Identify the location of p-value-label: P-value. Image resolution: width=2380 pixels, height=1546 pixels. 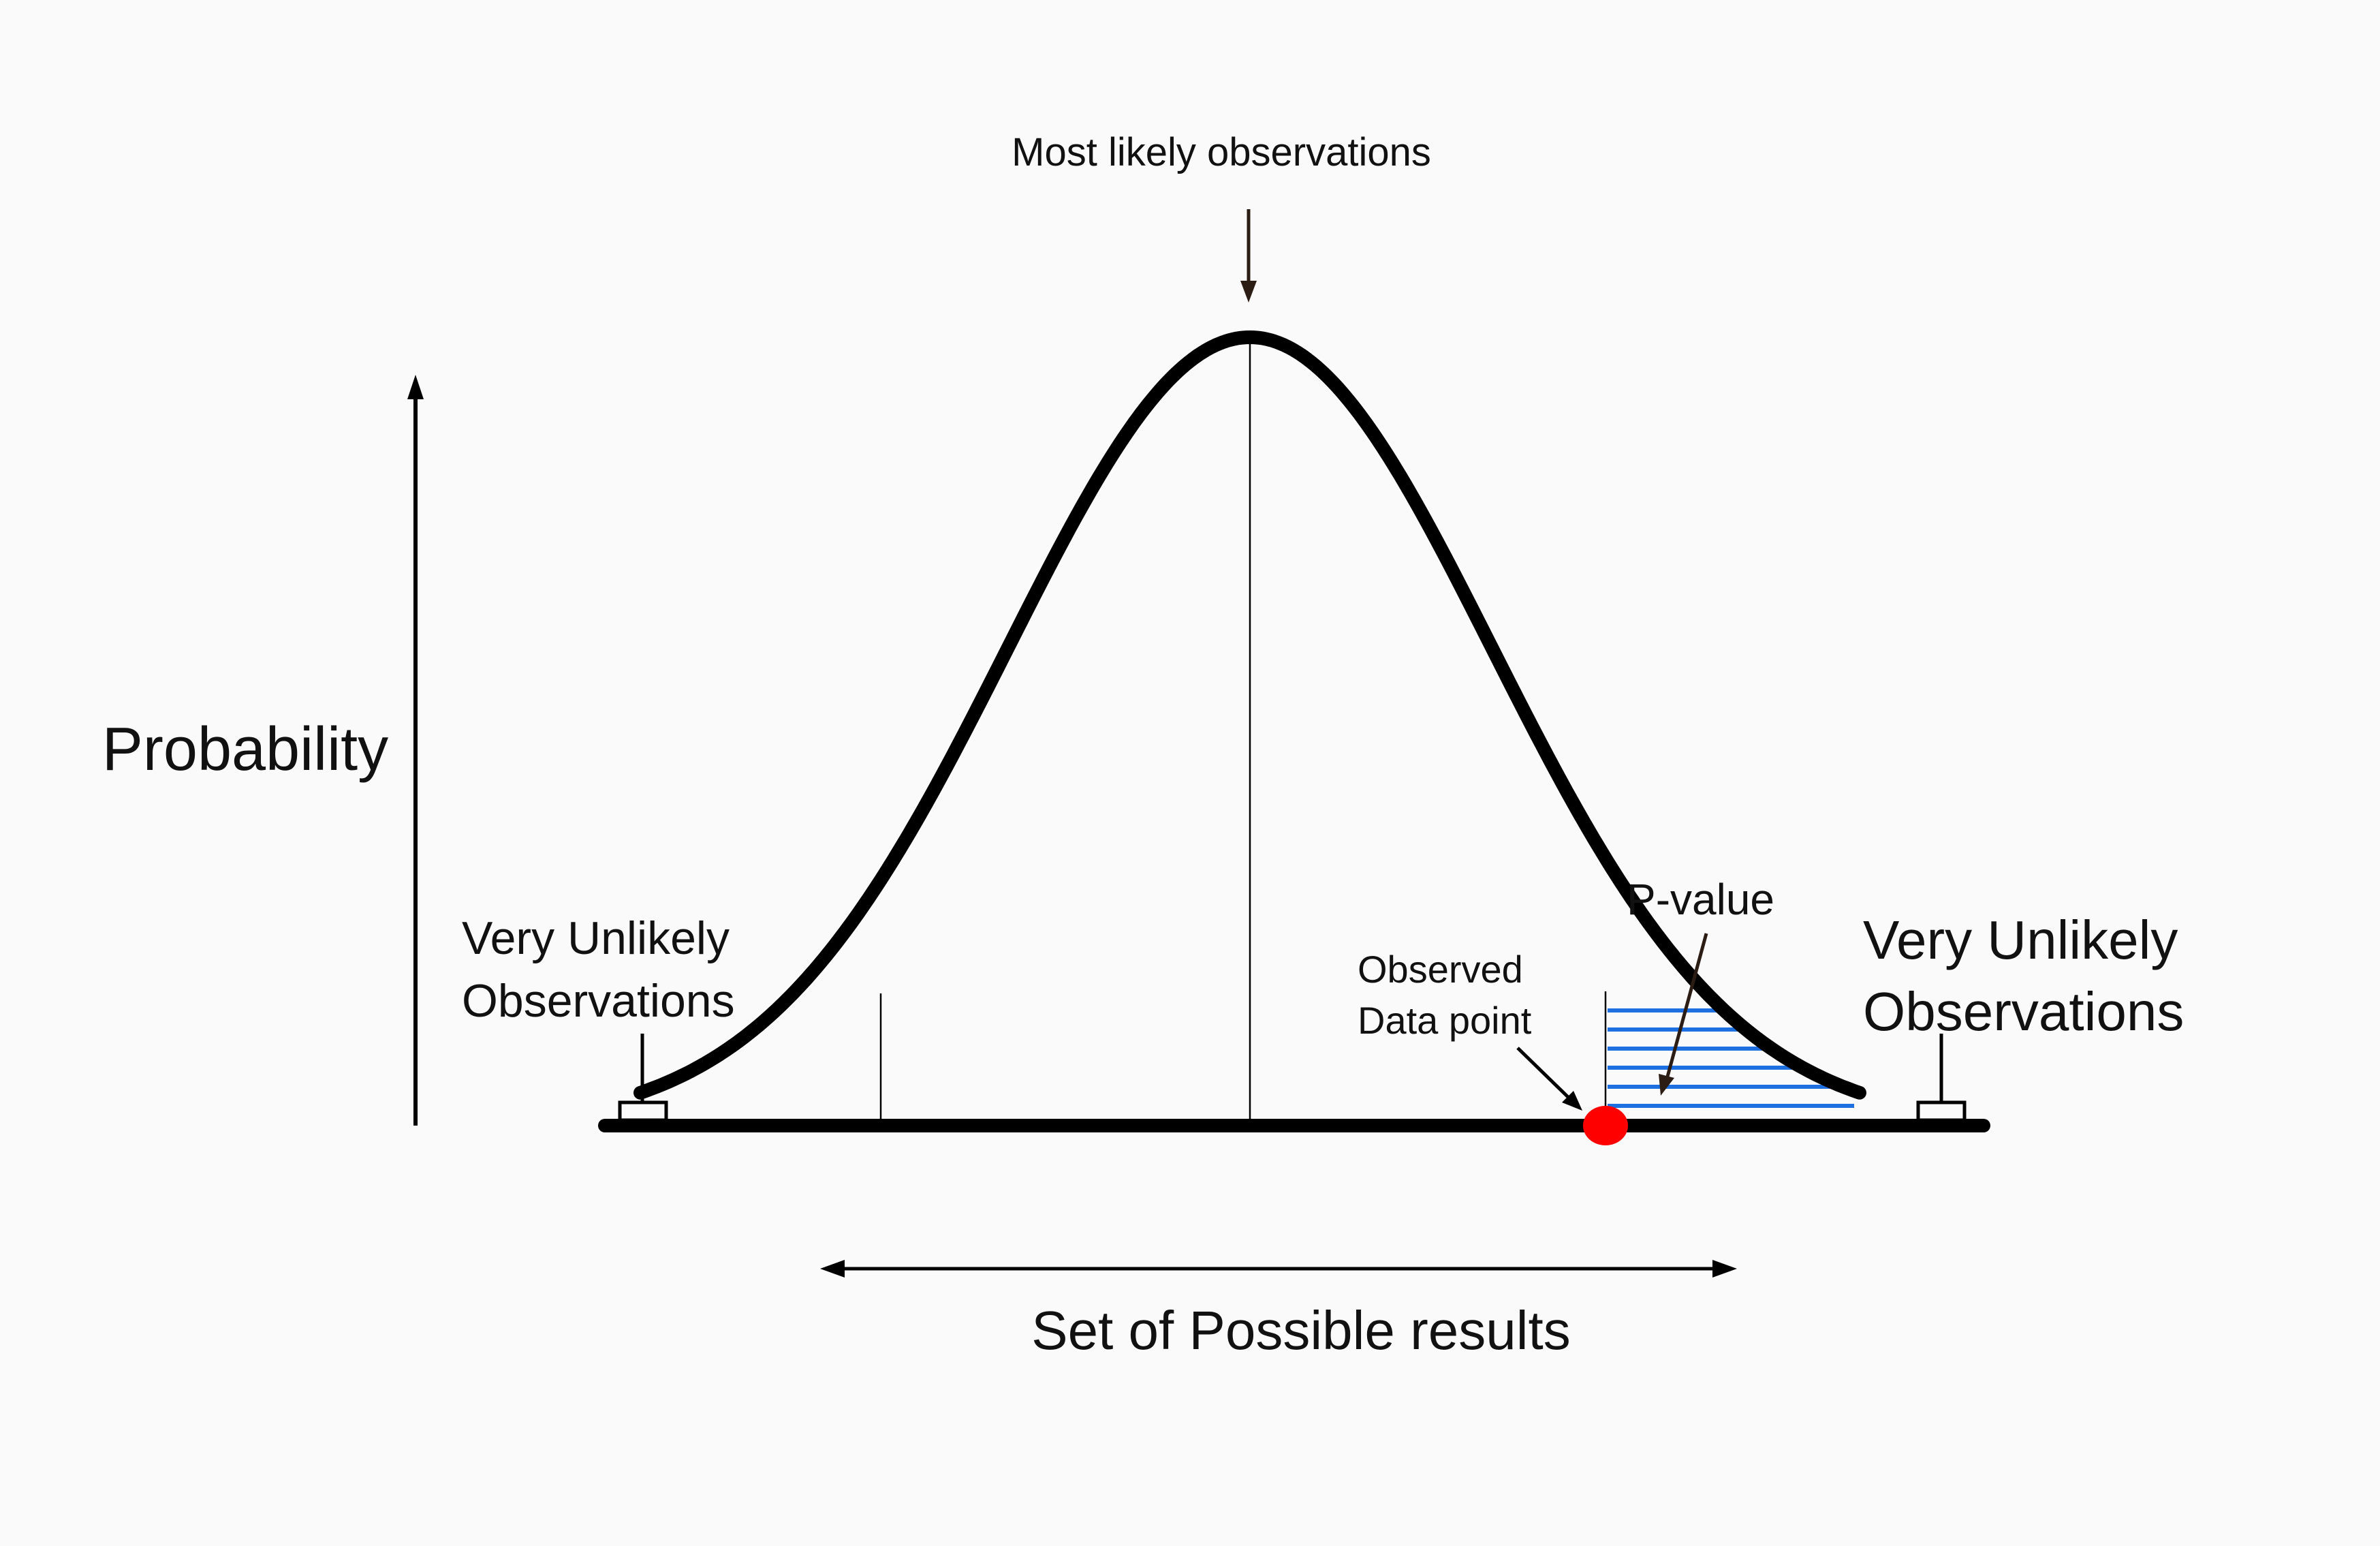
(1700, 900).